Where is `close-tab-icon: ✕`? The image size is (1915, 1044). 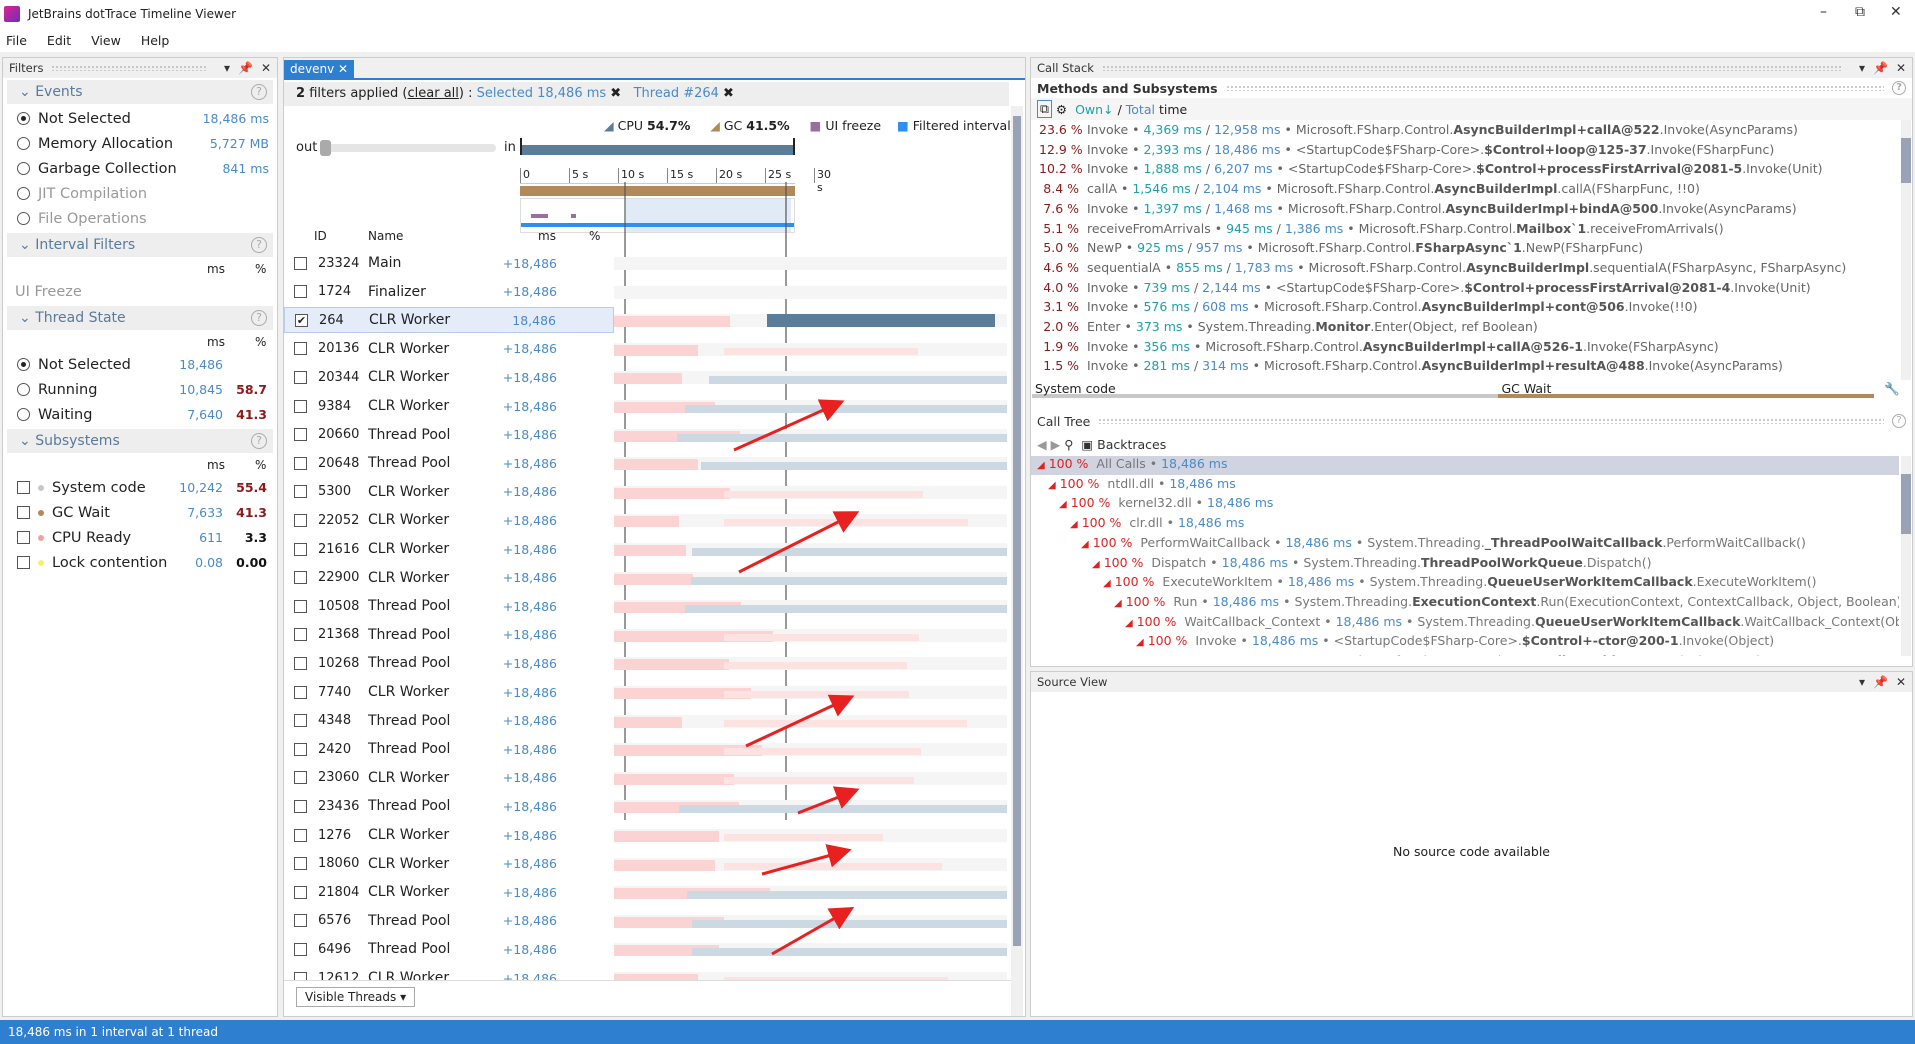
close-tab-icon: ✕ is located at coordinates (343, 69).